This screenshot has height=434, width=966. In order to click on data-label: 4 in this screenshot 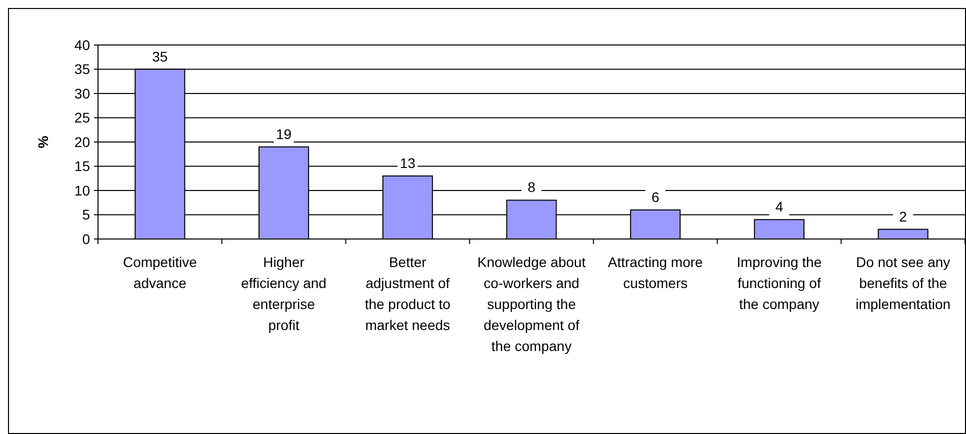, I will do `click(779, 206)`.